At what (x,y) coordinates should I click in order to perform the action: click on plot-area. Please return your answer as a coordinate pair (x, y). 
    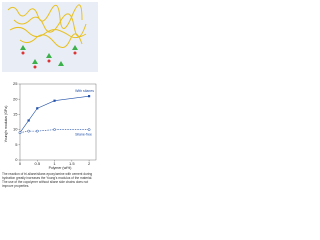
    Looking at the image, I should click on (58, 122).